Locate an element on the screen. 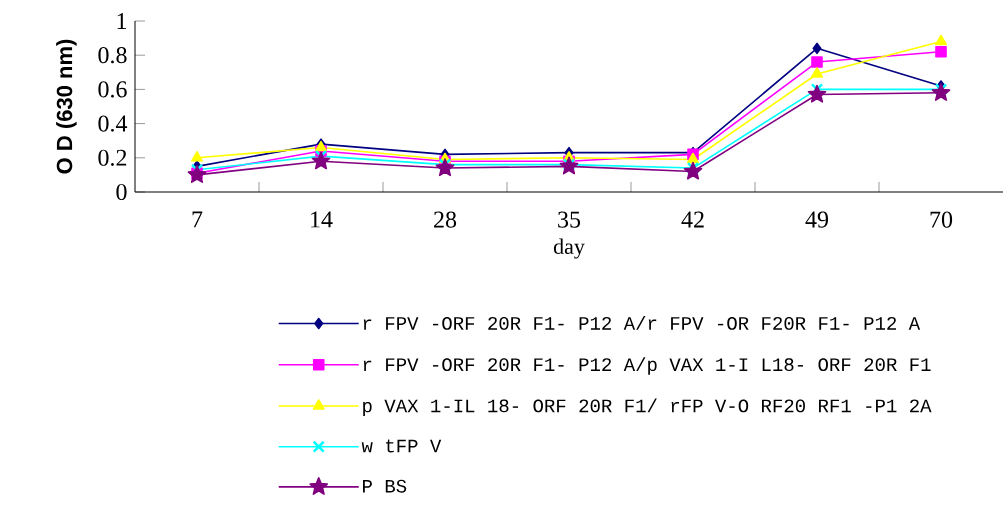  x-tick-label: 49 is located at coordinates (817, 219).